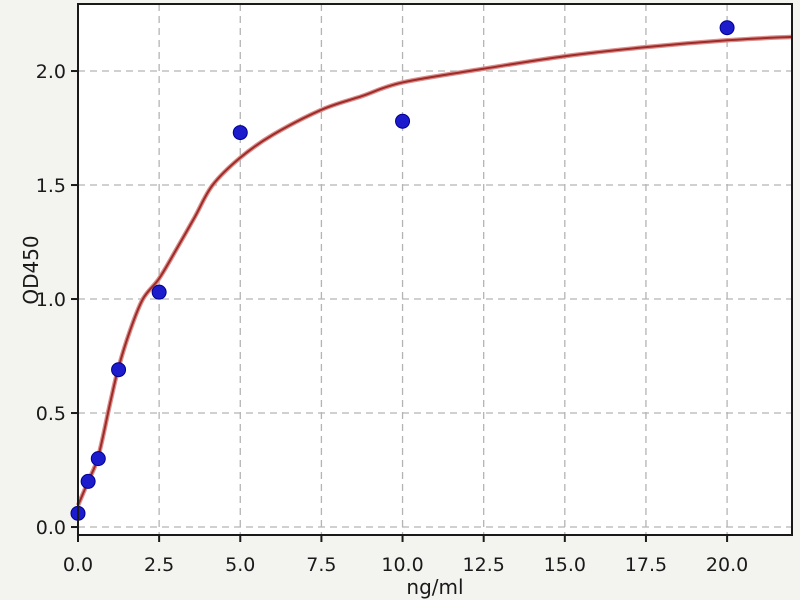 This screenshot has width=800, height=600. Describe the element at coordinates (78, 565) in the screenshot. I see `x-tick-label: 0.0` at that location.